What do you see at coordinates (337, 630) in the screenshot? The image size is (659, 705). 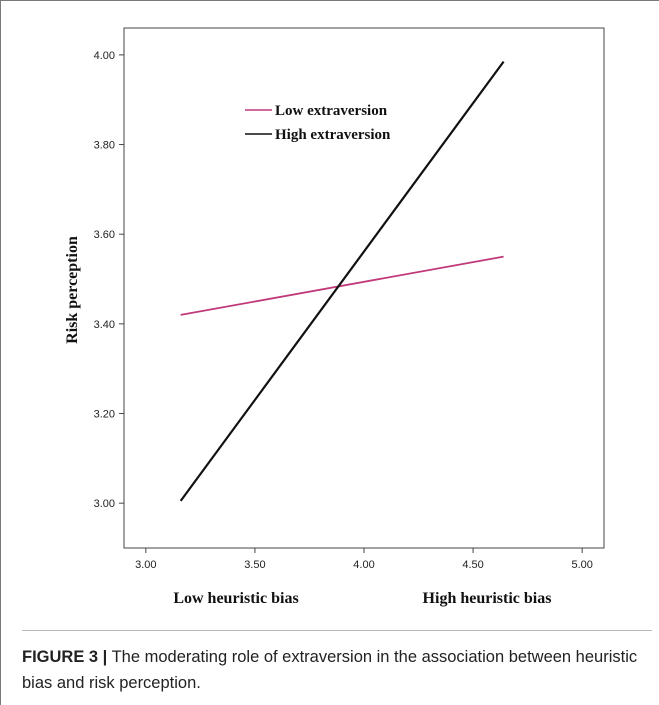 I see `caption-rule` at bounding box center [337, 630].